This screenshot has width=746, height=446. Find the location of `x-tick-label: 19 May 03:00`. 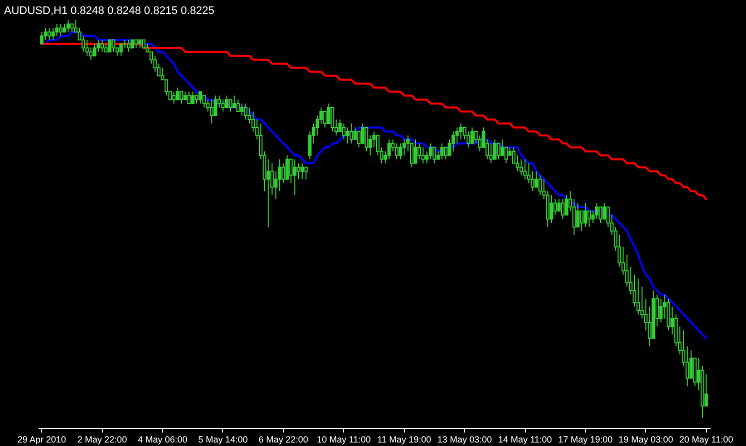

x-tick-label: 19 May 03:00 is located at coordinates (646, 439).